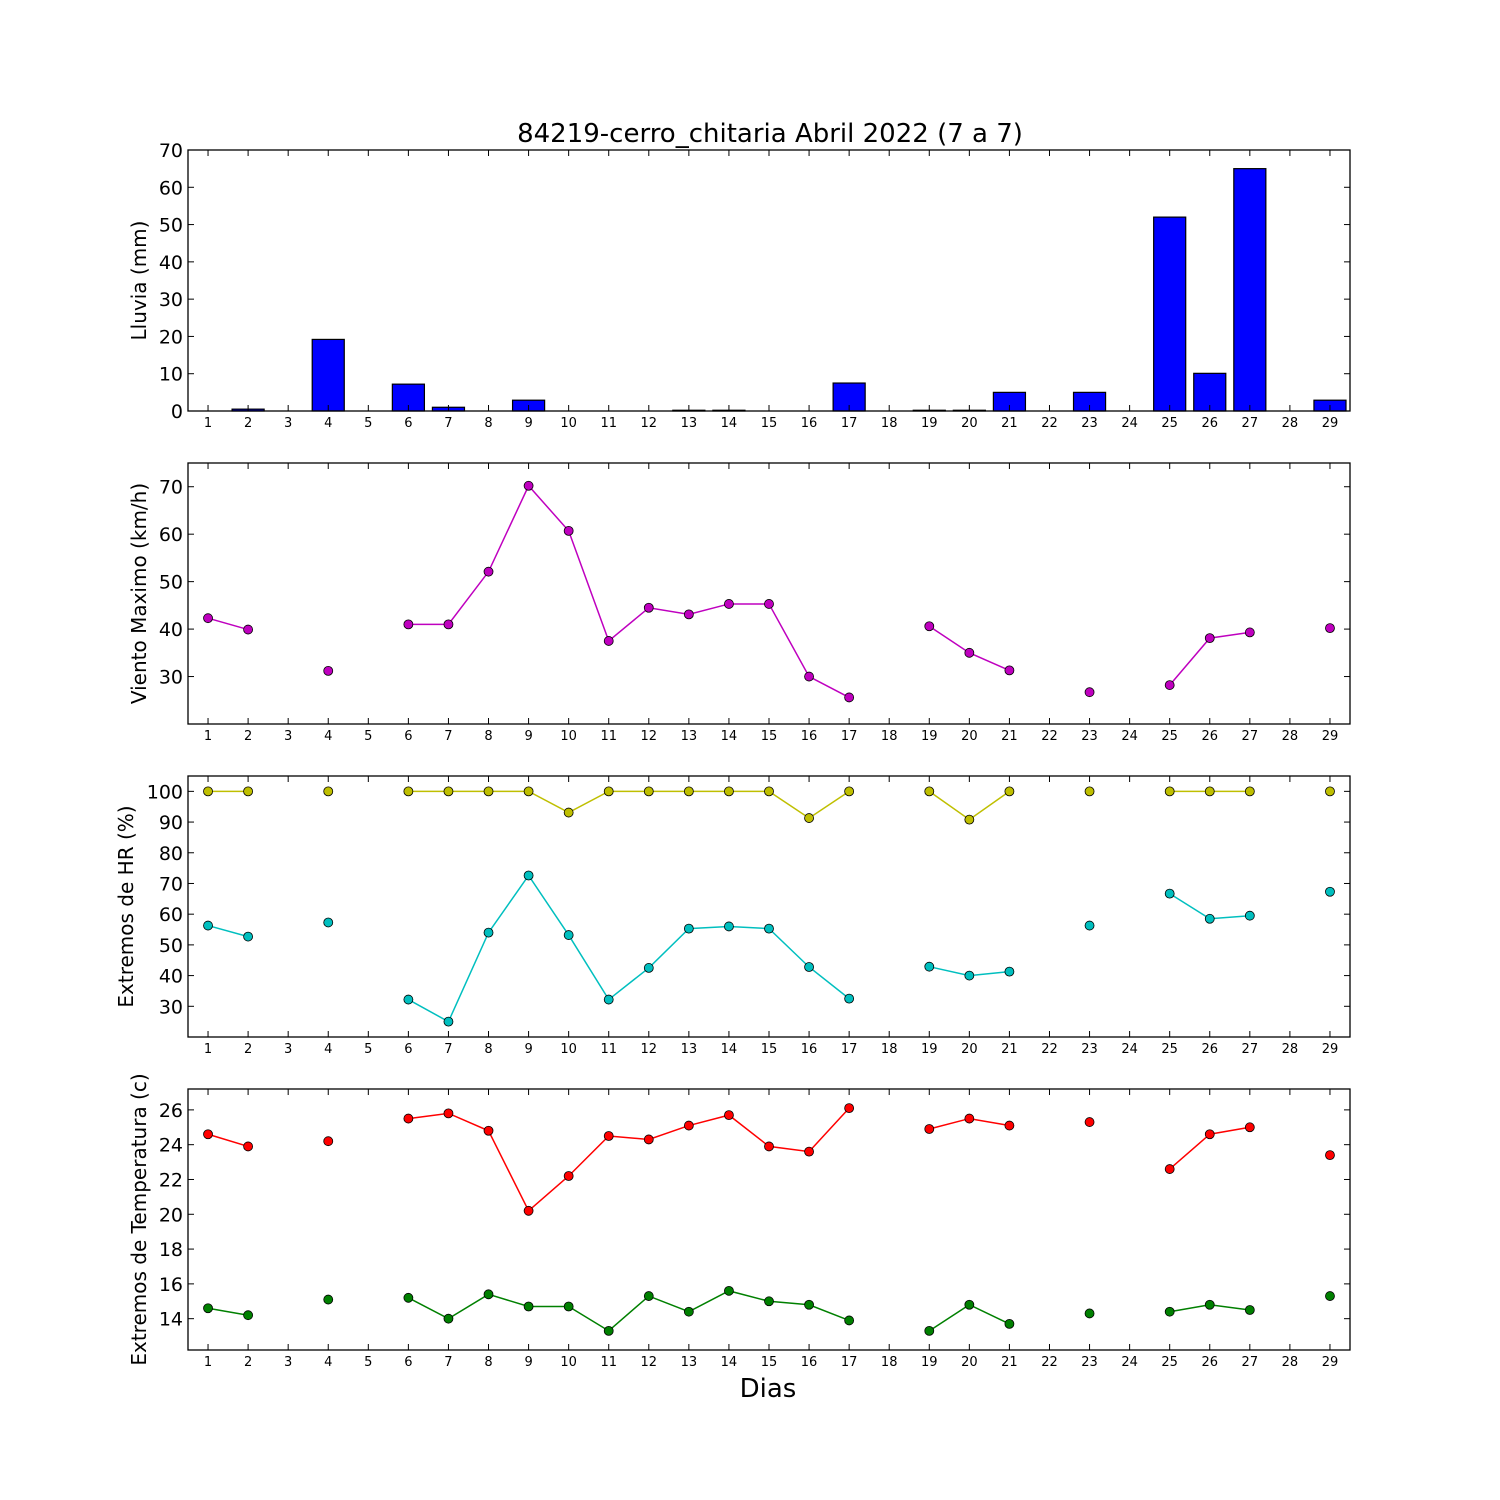 This screenshot has height=1500, width=1500. Describe the element at coordinates (171, 151) in the screenshot. I see `y-tick-label: 70` at that location.